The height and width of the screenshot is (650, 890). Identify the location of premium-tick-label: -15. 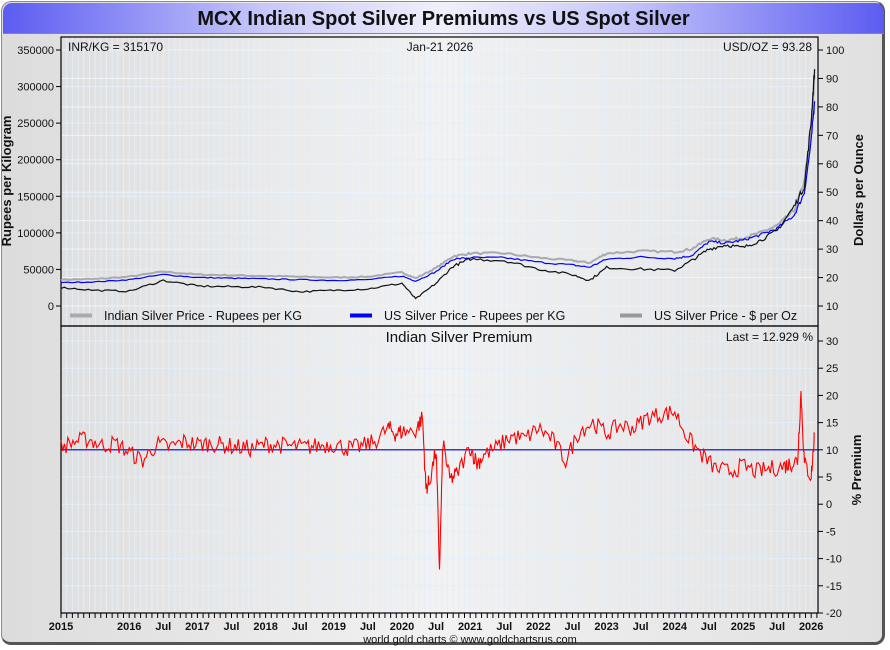
(834, 587).